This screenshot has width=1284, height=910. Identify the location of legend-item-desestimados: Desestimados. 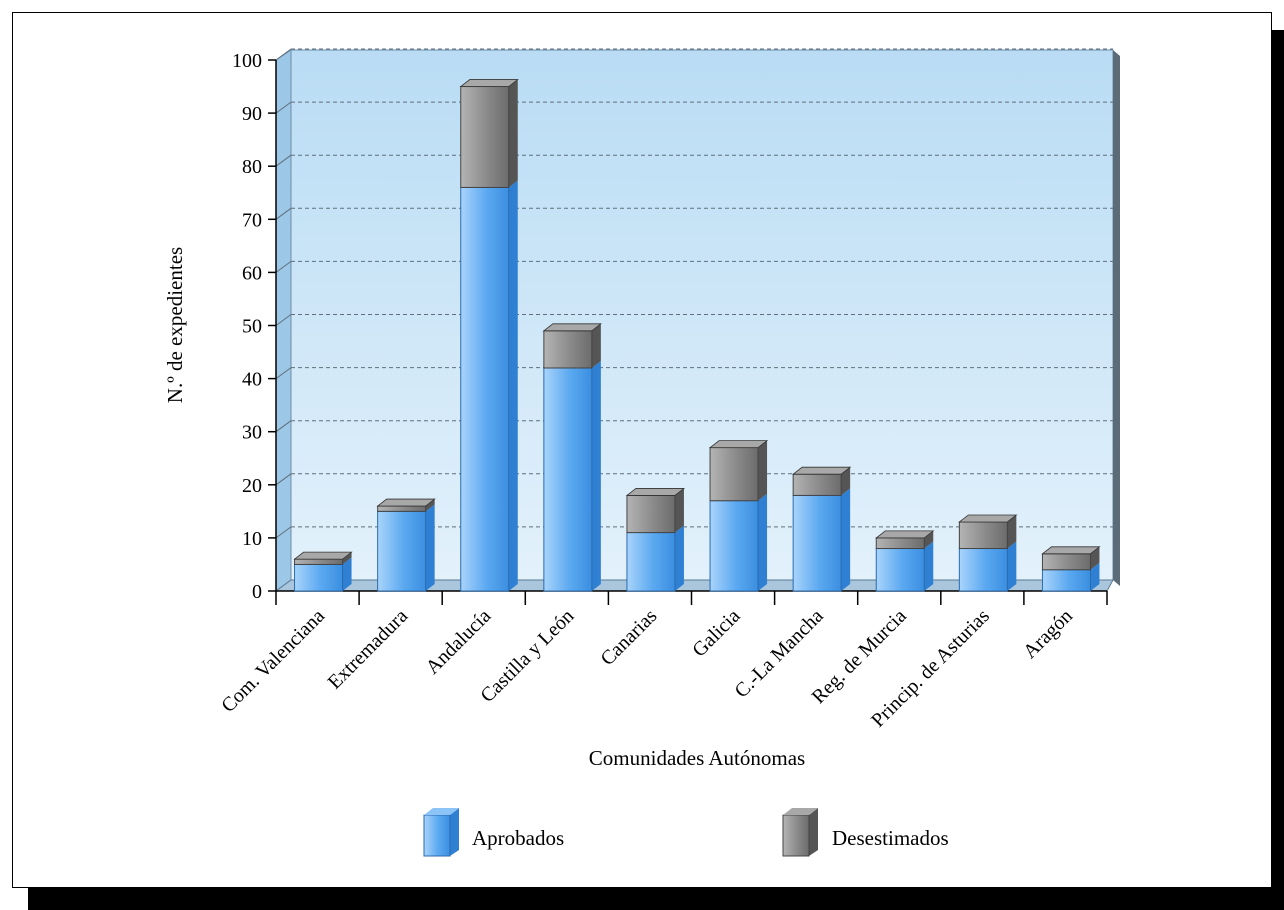
(865, 832).